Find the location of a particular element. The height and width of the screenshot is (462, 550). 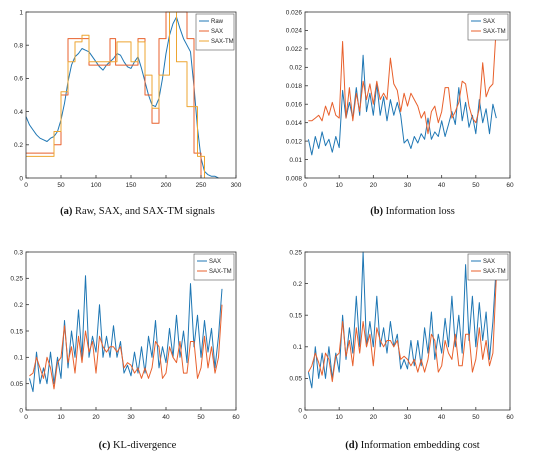

caption-letter: (a) is located at coordinates (66, 211).